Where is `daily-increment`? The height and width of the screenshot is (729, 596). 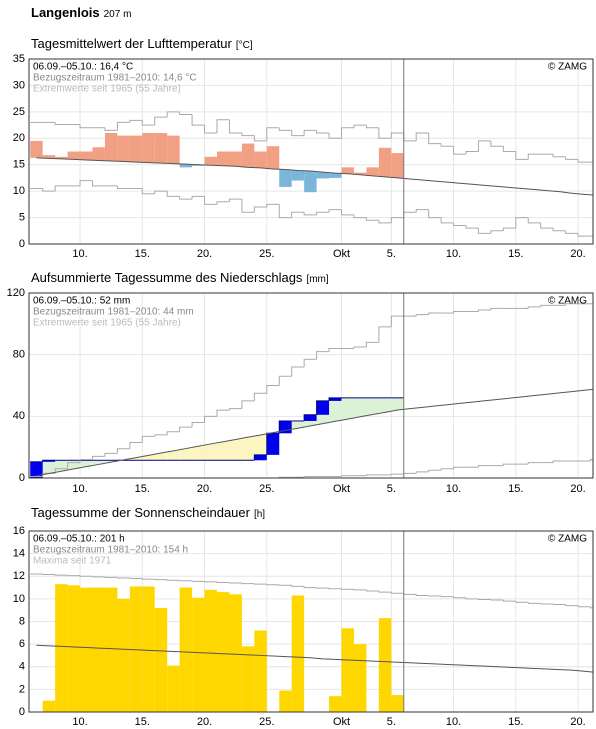 daily-increment is located at coordinates (323, 407).